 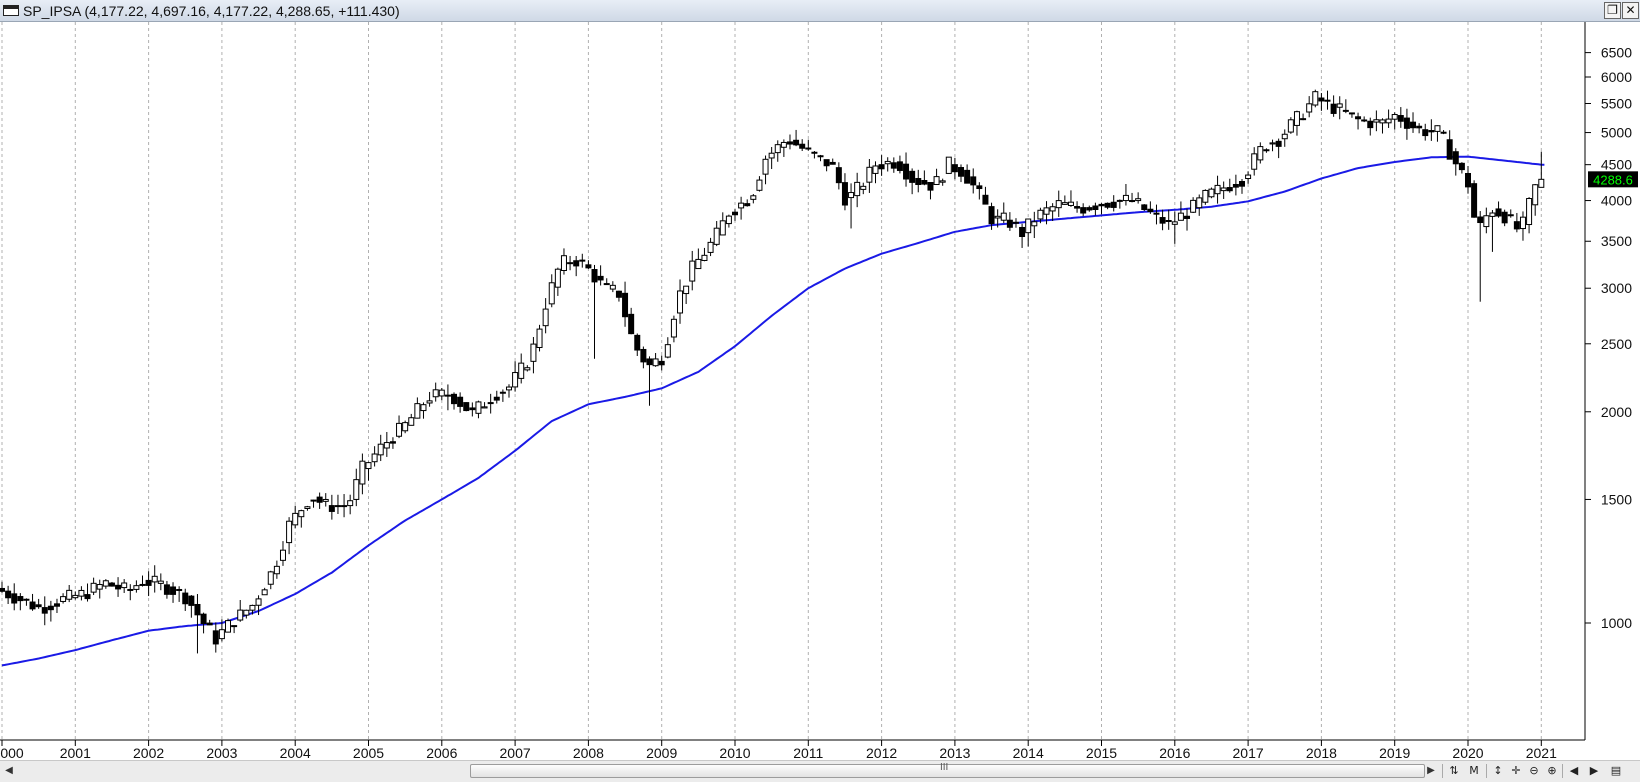 I want to click on step-right-icon: ▶, so click(x=1594, y=770).